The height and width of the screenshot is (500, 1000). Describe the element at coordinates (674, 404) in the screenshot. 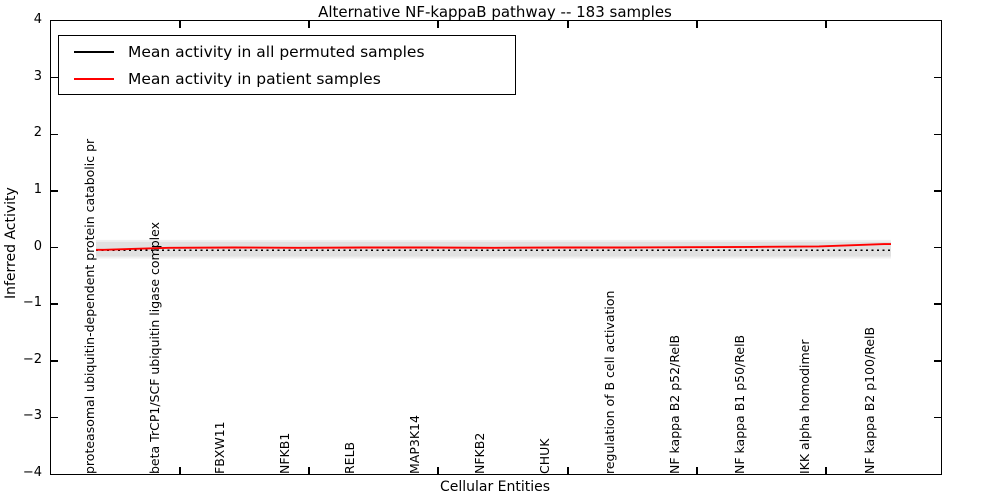

I see `x-tick-label: NF kappa B2 p52/RelB` at that location.